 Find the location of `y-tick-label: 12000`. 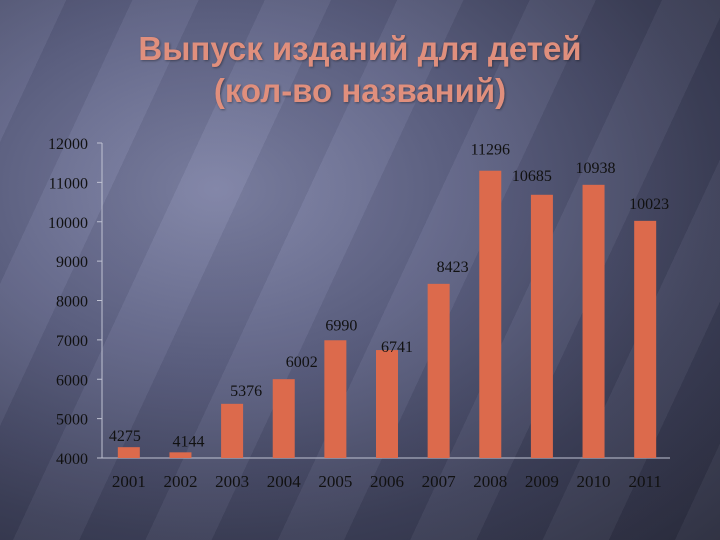

y-tick-label: 12000 is located at coordinates (68, 144).